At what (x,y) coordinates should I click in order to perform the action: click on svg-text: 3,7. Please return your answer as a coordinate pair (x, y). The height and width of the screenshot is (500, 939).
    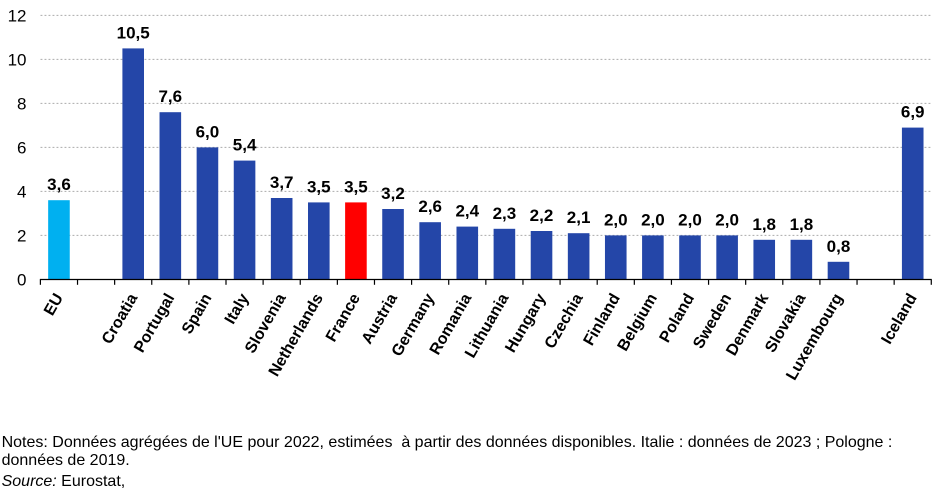
    Looking at the image, I should click on (282, 182).